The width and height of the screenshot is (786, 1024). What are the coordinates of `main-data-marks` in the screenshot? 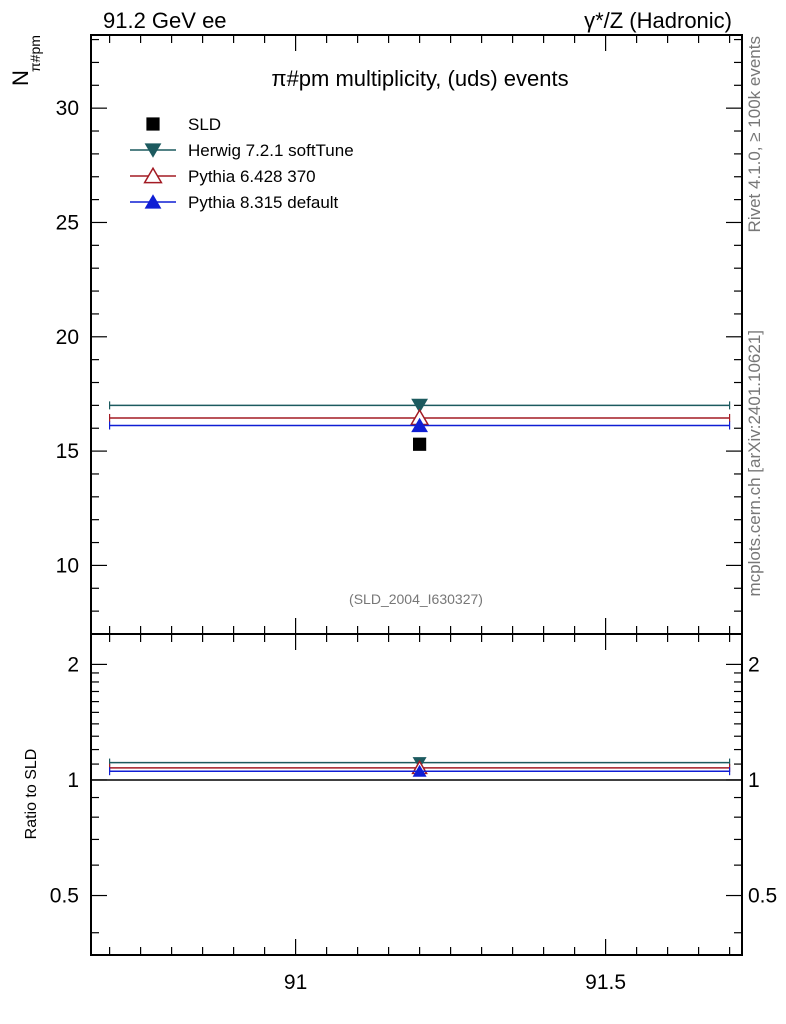 It's located at (419, 424).